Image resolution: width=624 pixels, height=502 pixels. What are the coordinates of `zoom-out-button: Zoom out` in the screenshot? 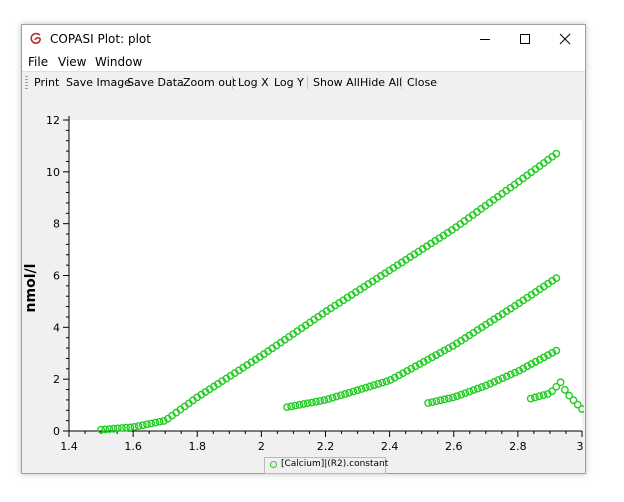 It's located at (210, 82).